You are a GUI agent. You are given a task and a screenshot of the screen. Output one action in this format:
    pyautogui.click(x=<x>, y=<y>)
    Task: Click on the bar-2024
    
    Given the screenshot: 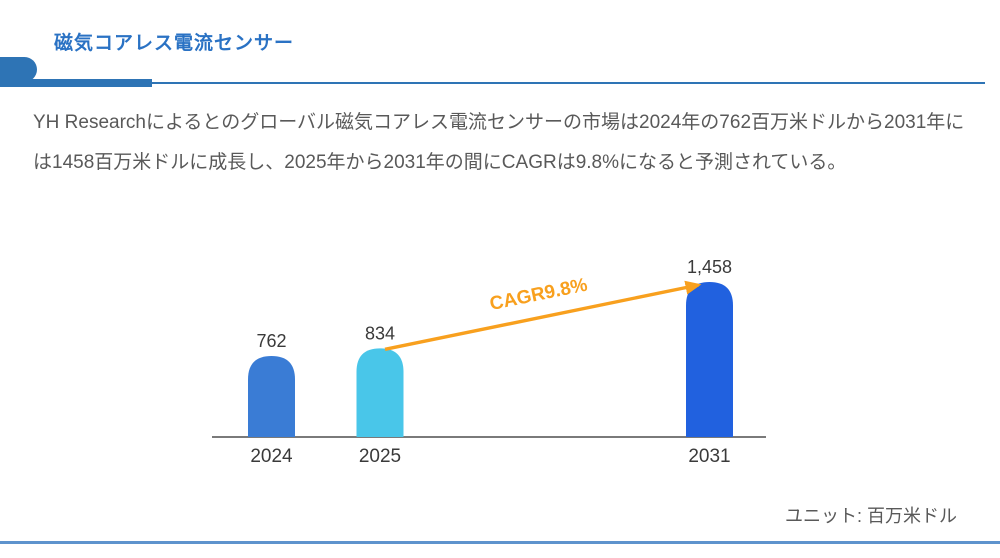 What is the action you would take?
    pyautogui.click(x=271, y=396)
    